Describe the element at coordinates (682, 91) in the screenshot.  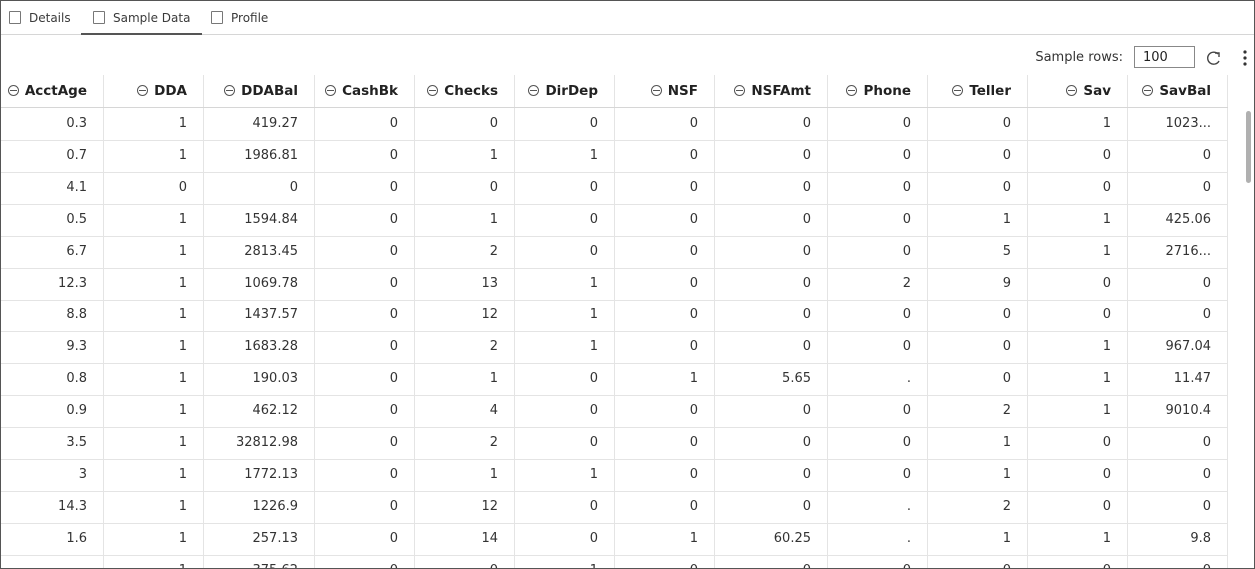
I see `column-name: NSF` at that location.